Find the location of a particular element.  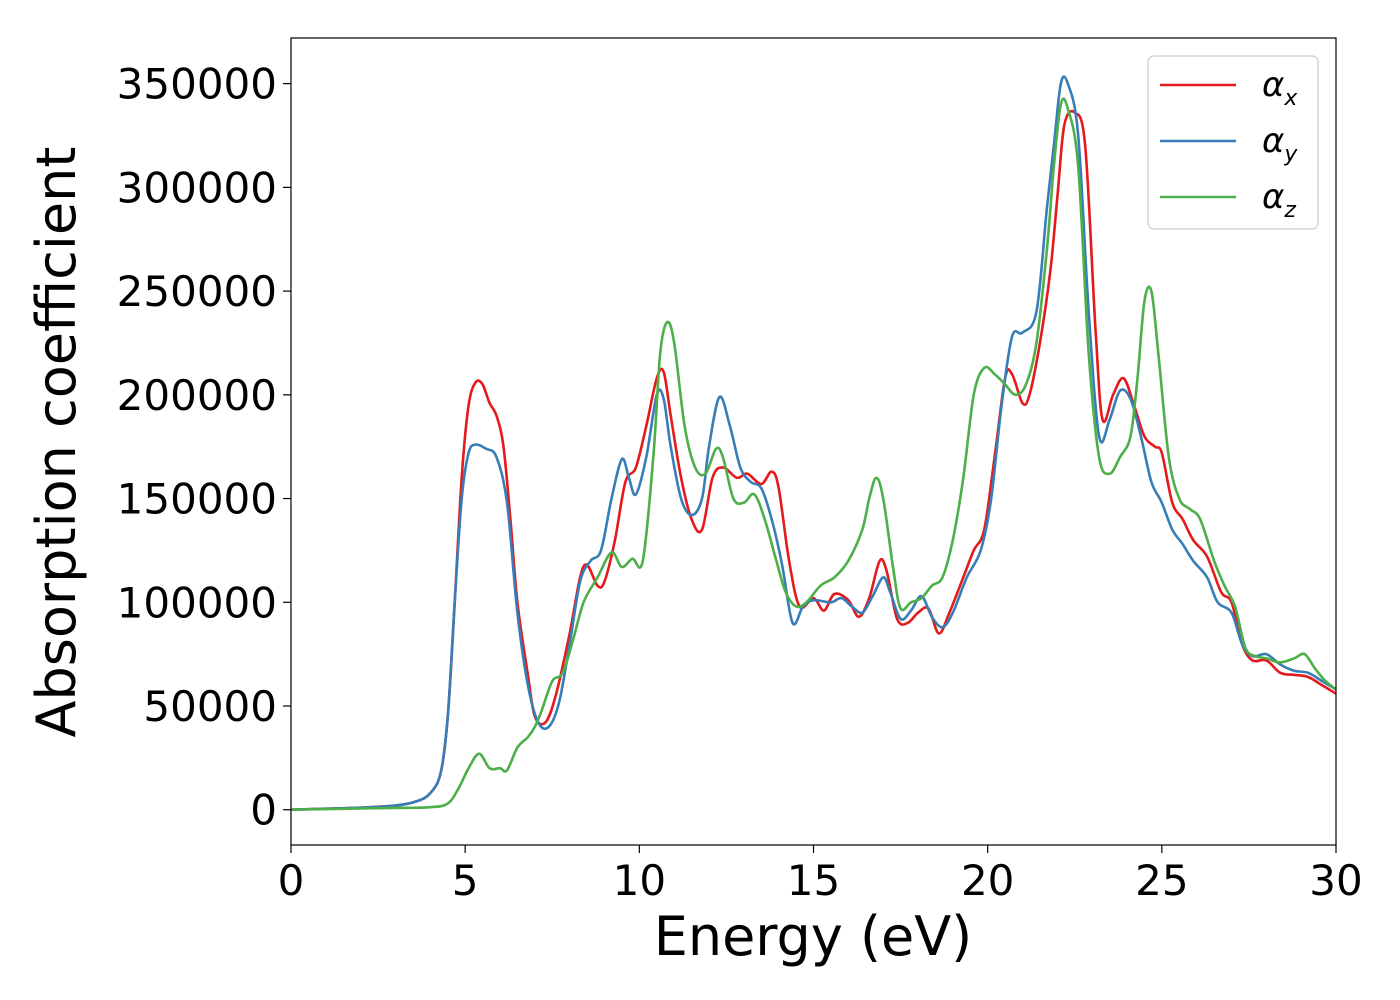

x-tick-label: 30 is located at coordinates (1335, 880).